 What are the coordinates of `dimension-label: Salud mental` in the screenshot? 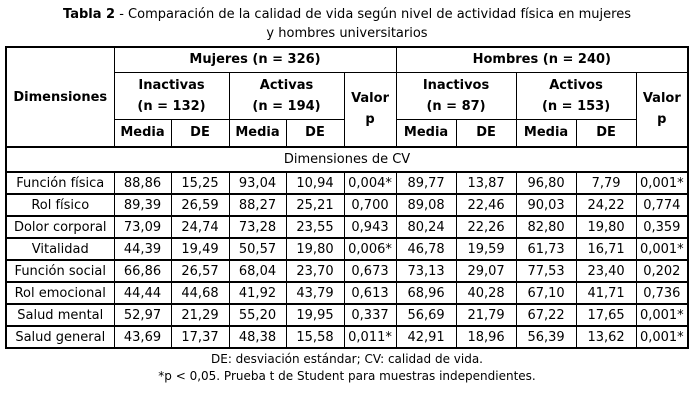 It's located at (60, 315).